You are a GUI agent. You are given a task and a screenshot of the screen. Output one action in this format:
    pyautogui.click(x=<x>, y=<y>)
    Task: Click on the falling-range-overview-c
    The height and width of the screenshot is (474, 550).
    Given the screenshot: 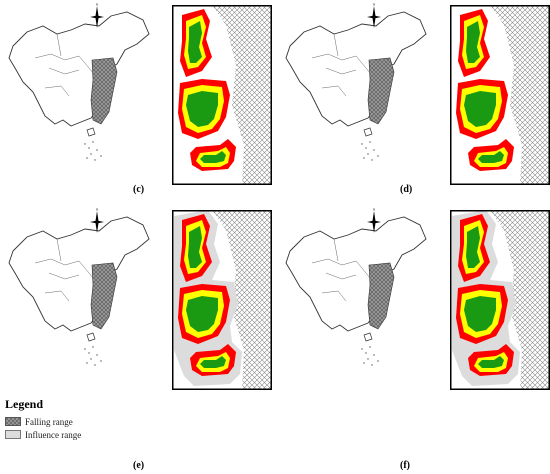 What is the action you would take?
    pyautogui.click(x=104, y=91)
    